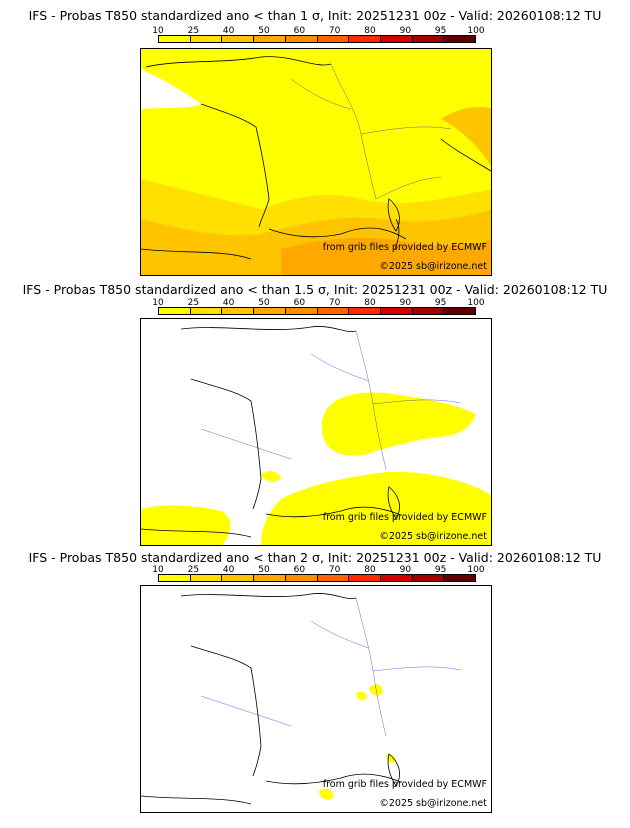 This screenshot has height=828, width=630. I want to click on probability-field-yellow-southwest, so click(186, 525).